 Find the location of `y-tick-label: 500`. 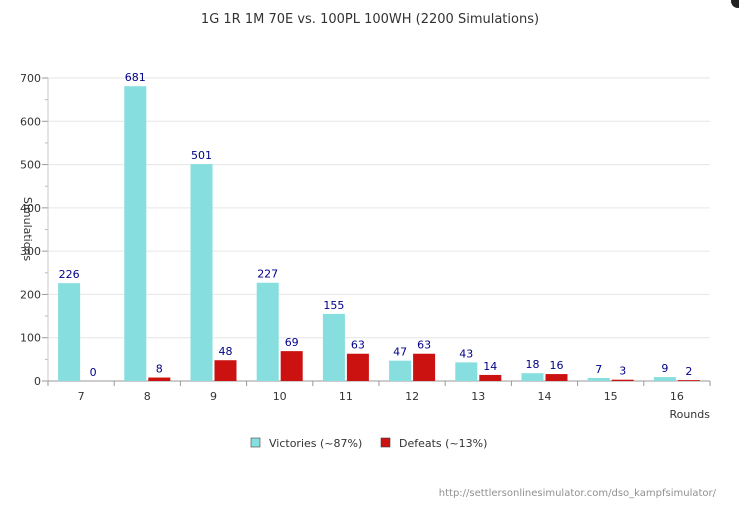

y-tick-label: 500 is located at coordinates (30, 165).